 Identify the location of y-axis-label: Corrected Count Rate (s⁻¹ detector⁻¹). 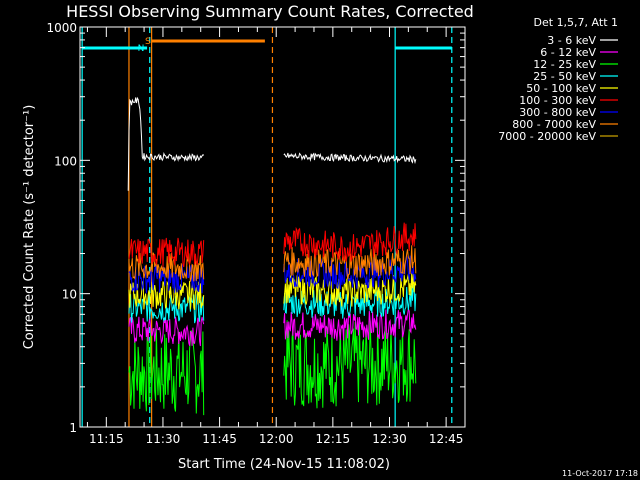
(29, 227).